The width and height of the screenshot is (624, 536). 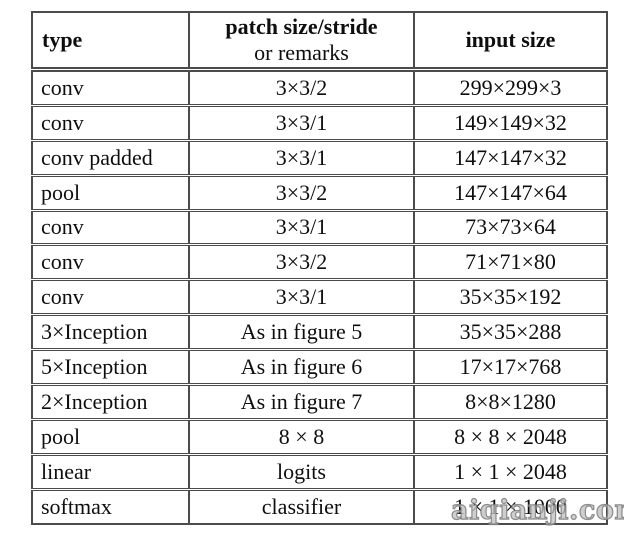 I want to click on cell-type: conv padded, so click(x=110, y=157).